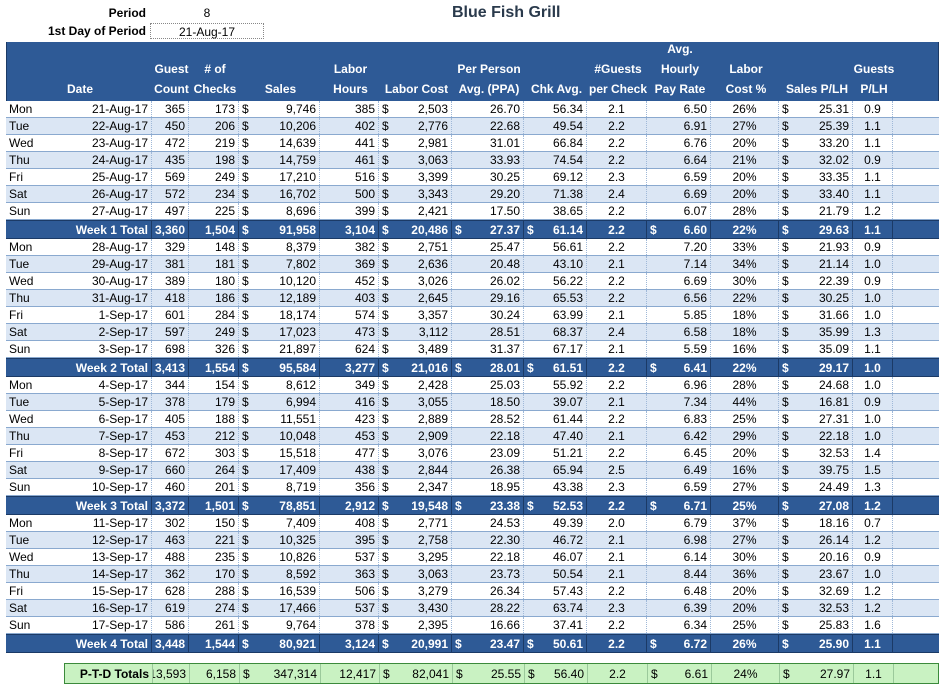 Image resolution: width=945 pixels, height=690 pixels. I want to click on cell-value: 2,421, so click(432, 211).